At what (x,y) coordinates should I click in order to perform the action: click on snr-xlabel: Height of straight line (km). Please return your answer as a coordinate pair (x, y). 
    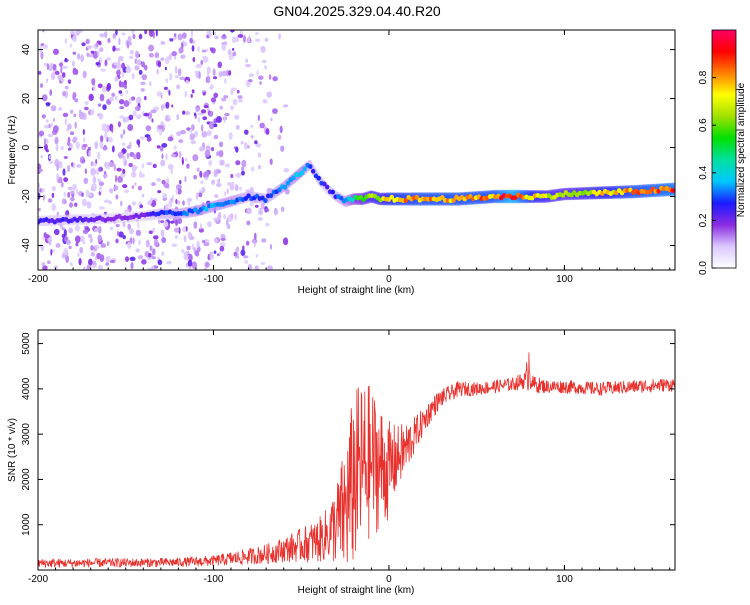
    Looking at the image, I should click on (356, 590).